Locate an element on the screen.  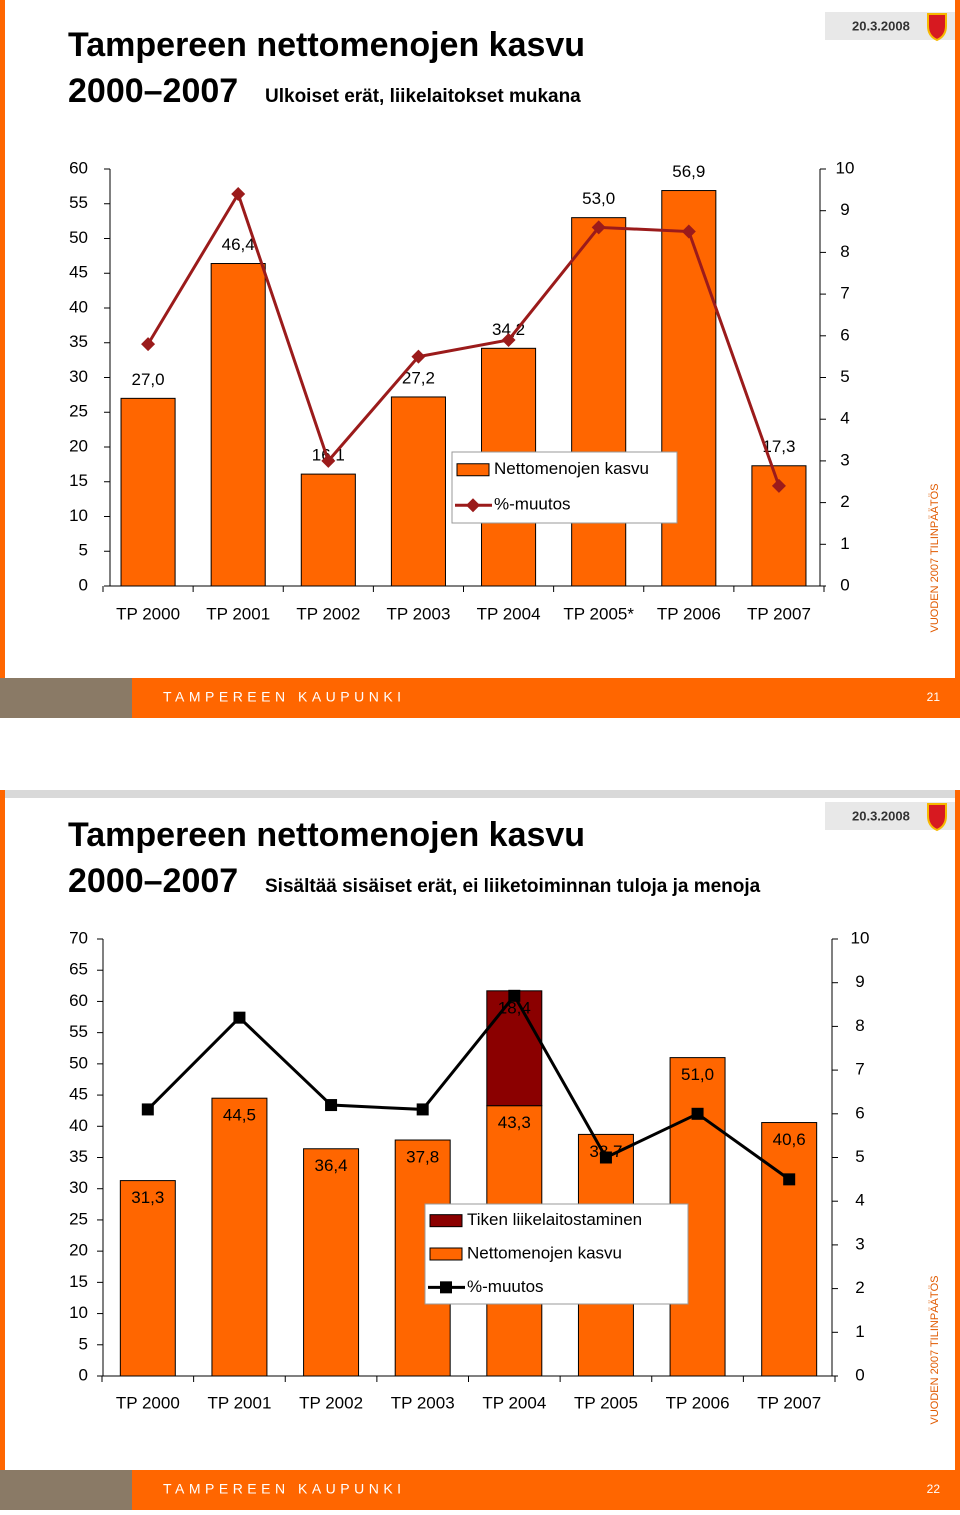
y-tick-label: 30 is located at coordinates (78, 376).